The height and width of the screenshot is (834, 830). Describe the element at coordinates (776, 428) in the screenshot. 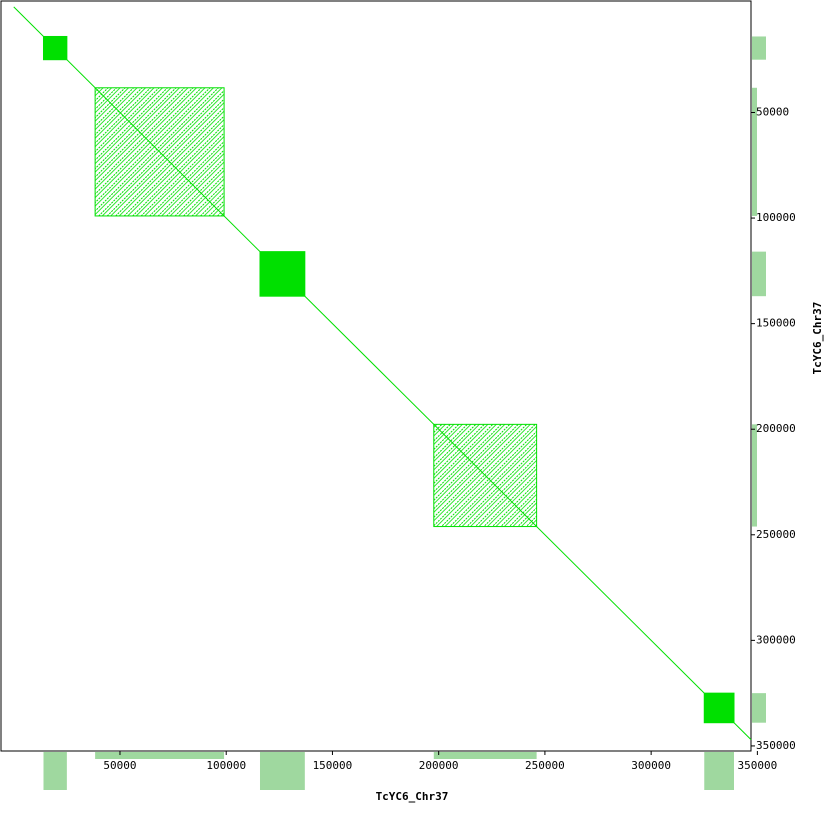

I see `y-tick-label: 200000` at that location.